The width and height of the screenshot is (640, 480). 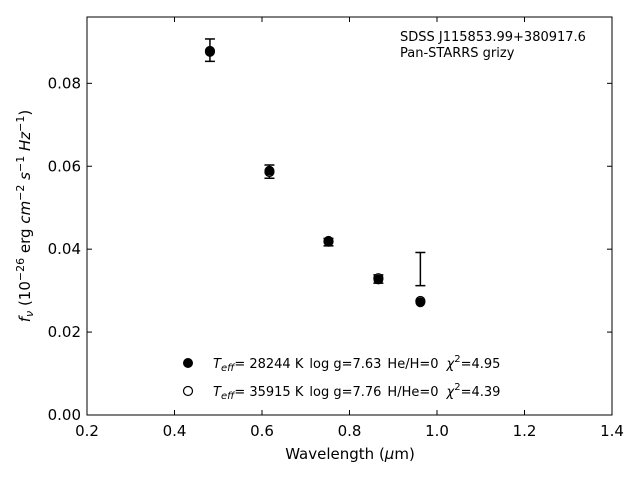 What do you see at coordinates (493, 37) in the screenshot?
I see `annotation-object-name: SDSS J115853.99+380917.6` at bounding box center [493, 37].